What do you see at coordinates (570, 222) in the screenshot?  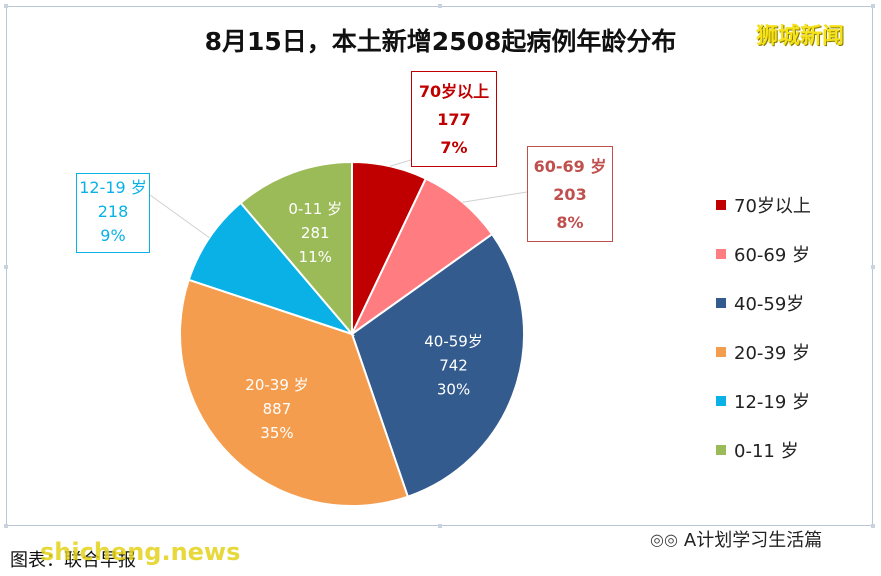 I see `callout-label-1-line-2: 8%` at bounding box center [570, 222].